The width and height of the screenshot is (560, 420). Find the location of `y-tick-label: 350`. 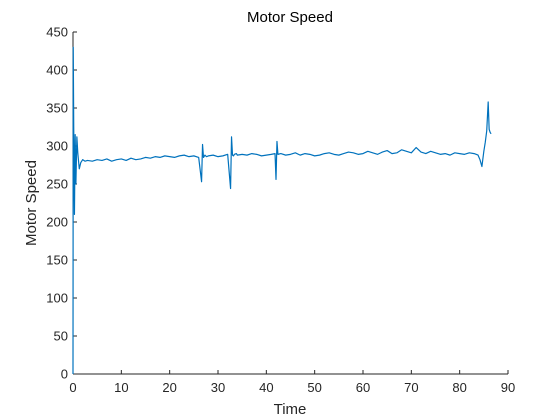

y-tick-label: 350 is located at coordinates (57, 108).